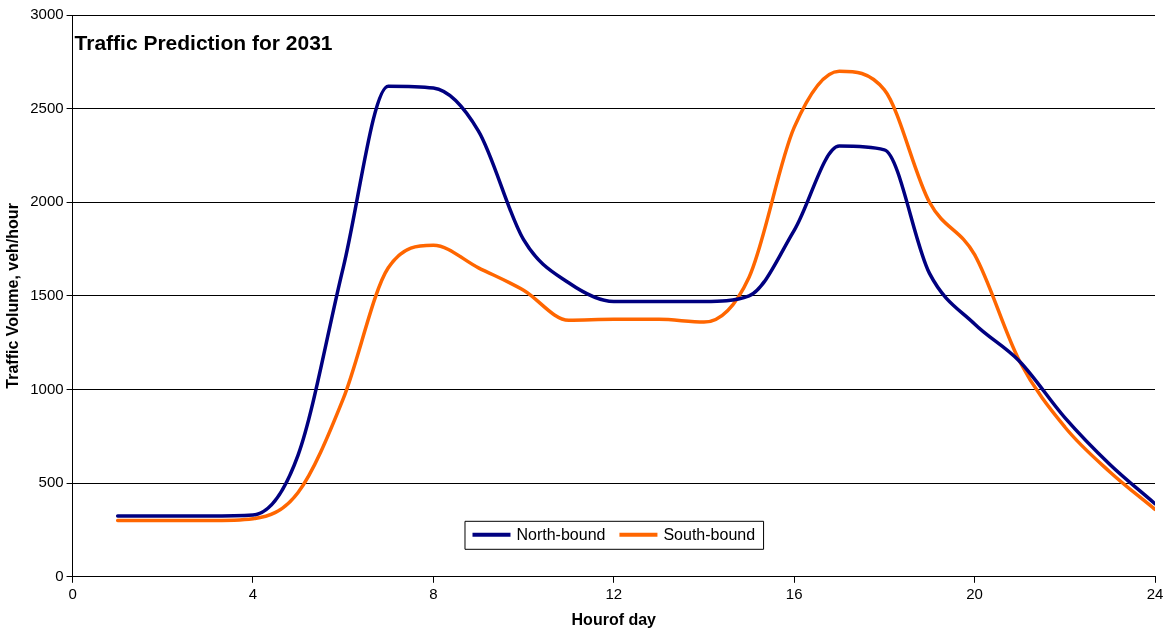 The height and width of the screenshot is (634, 1172). Describe the element at coordinates (433, 593) in the screenshot. I see `x-tick-label: 8` at that location.